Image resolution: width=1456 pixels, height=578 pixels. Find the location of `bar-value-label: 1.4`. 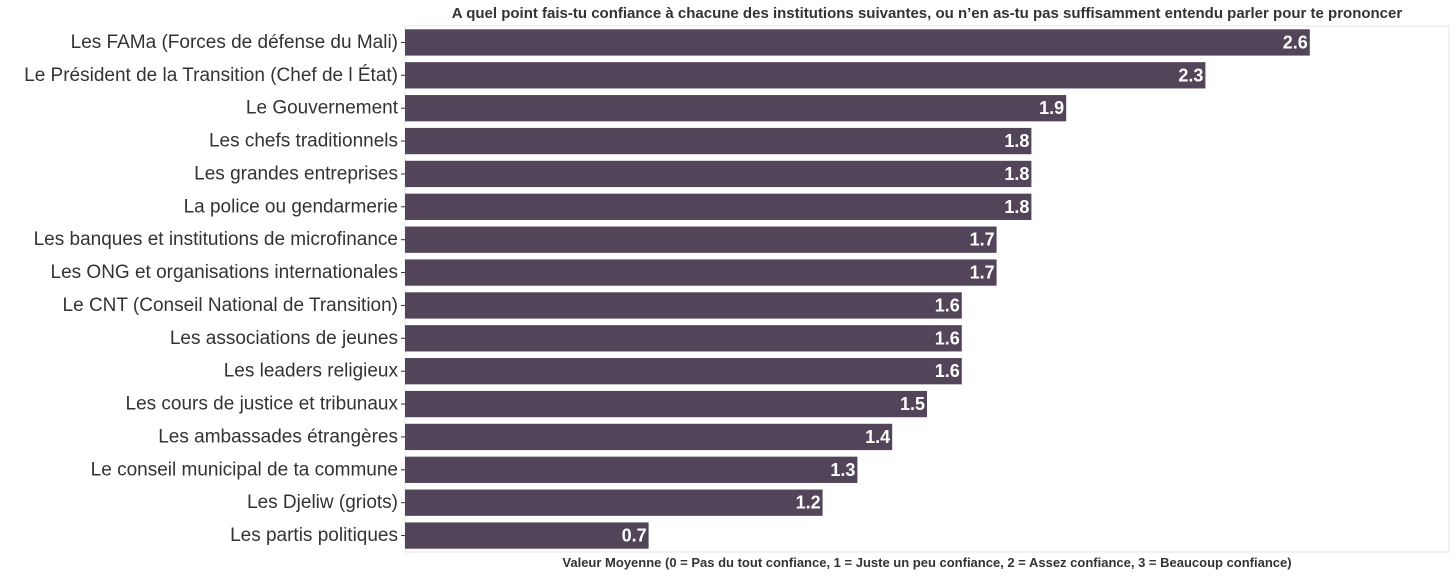

bar-value-label: 1.4 is located at coordinates (877, 437).